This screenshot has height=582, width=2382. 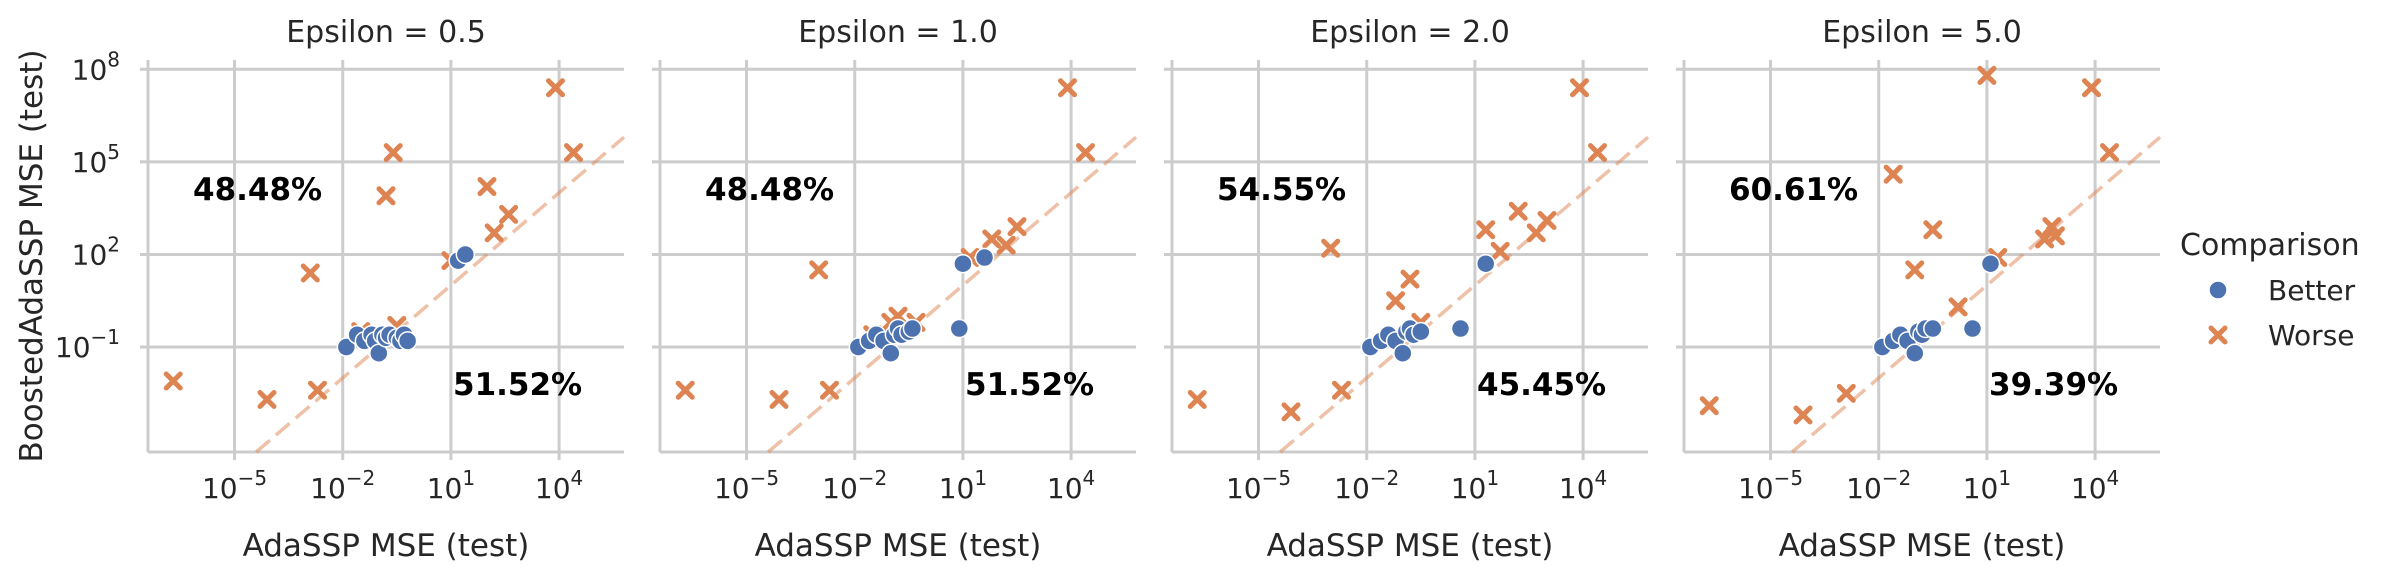 What do you see at coordinates (2053, 385) in the screenshot?
I see `better-percentage: 39.39%` at bounding box center [2053, 385].